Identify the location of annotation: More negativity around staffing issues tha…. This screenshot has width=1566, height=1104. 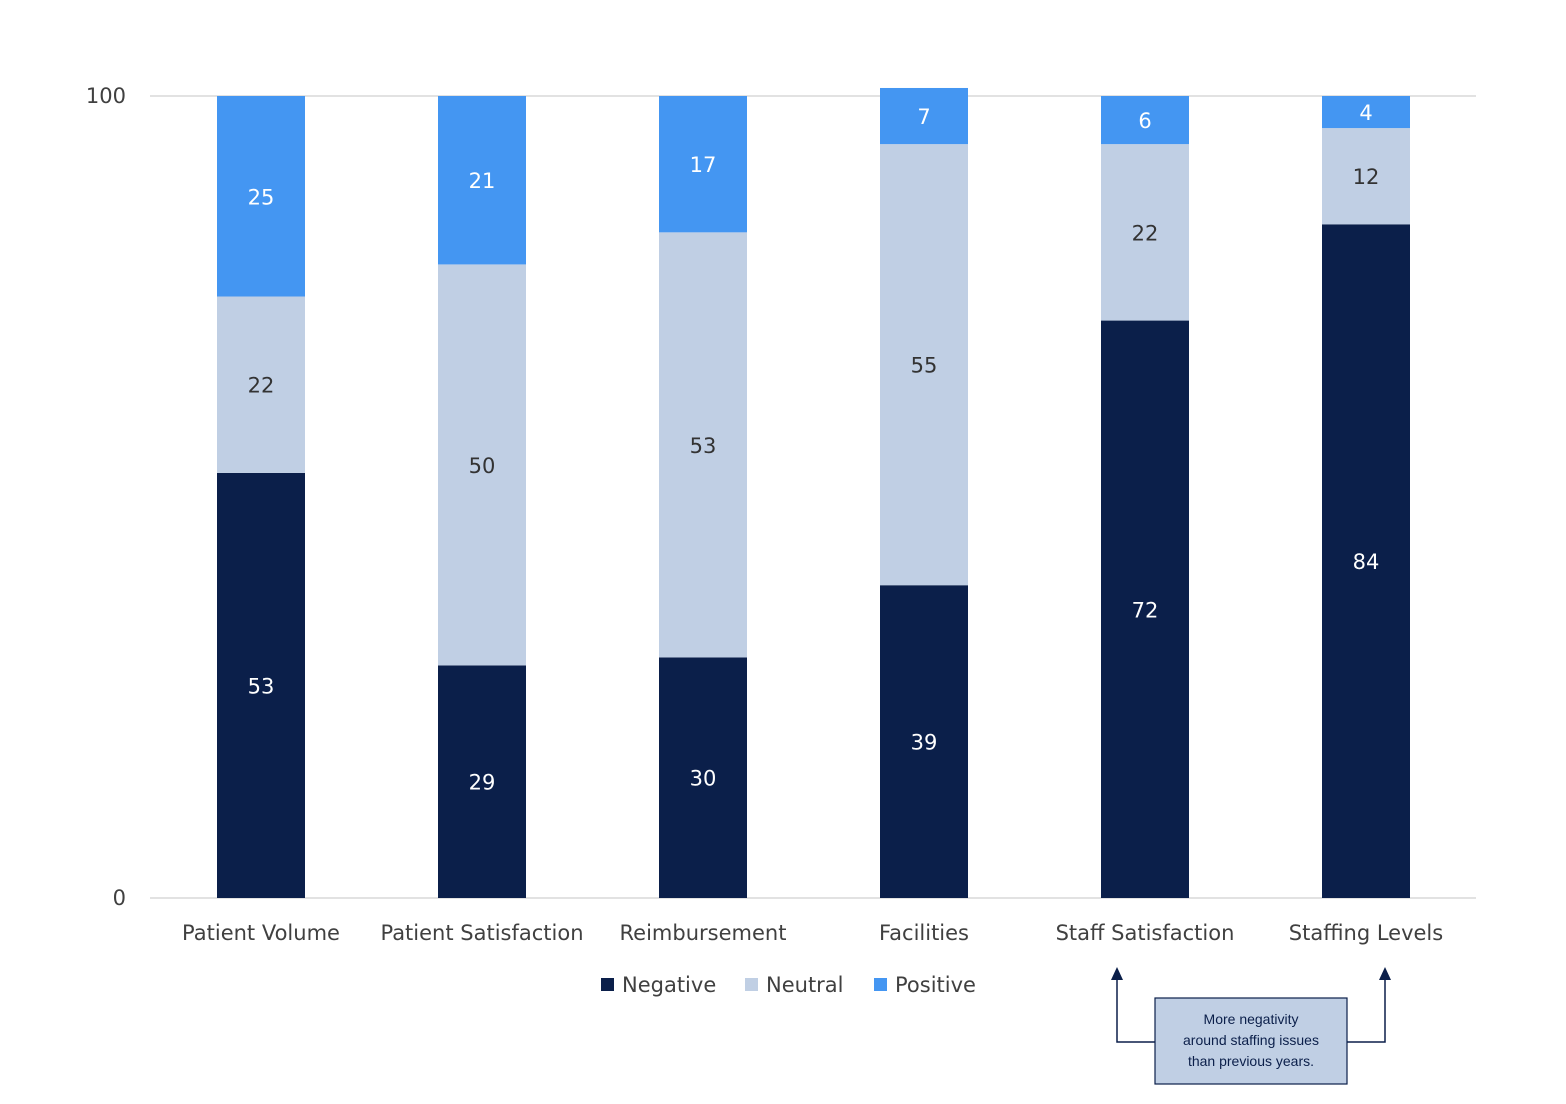
(1251, 1026).